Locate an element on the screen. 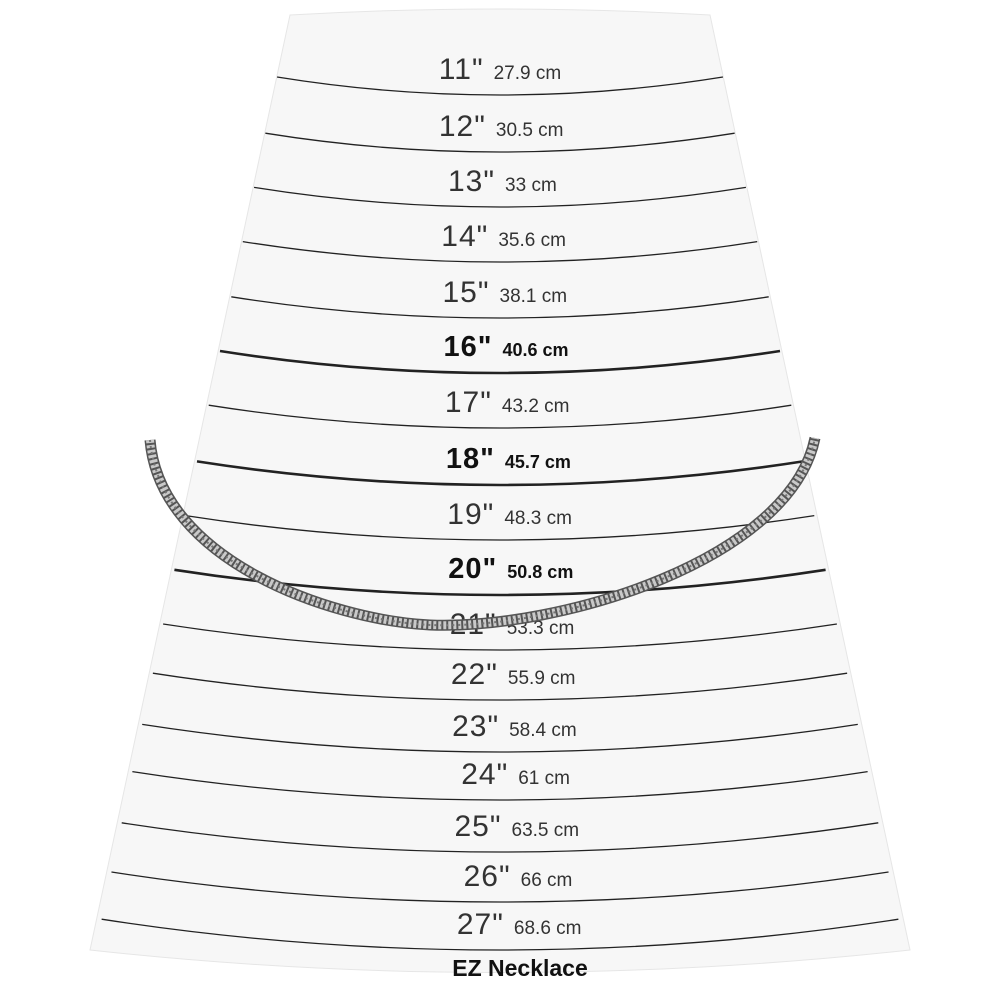 The height and width of the screenshot is (1000, 1000). size-cm: 50.8 cm is located at coordinates (540, 572).